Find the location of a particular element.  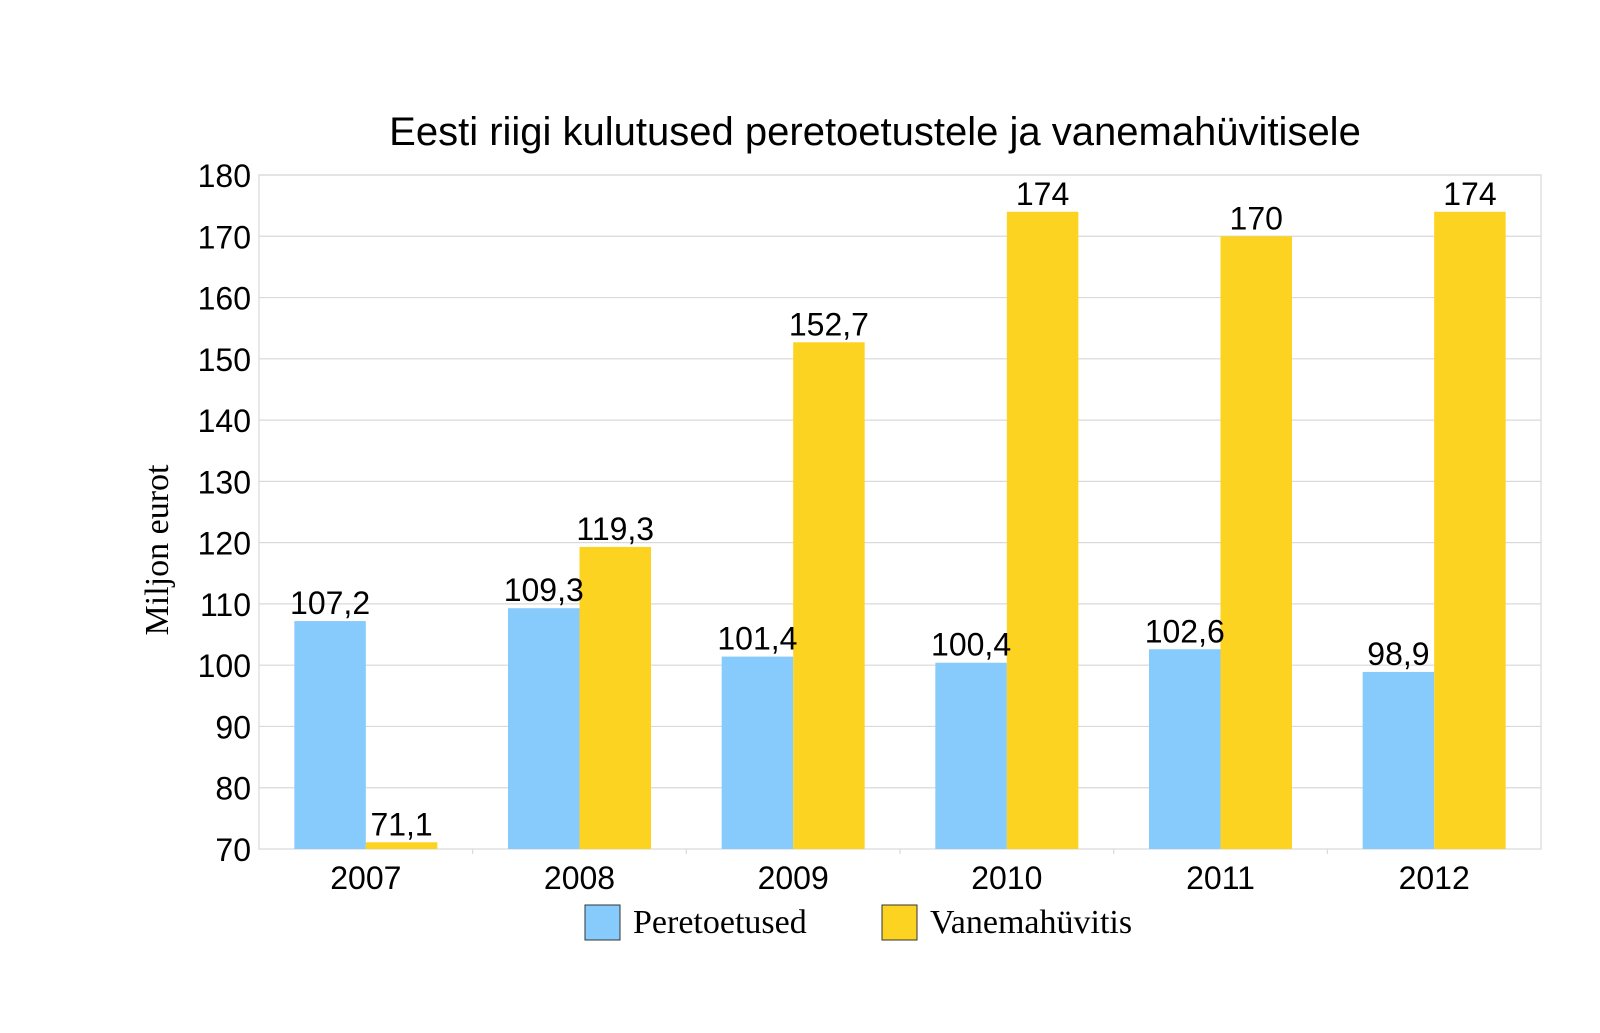

data-label: 98,9 is located at coordinates (1398, 654).